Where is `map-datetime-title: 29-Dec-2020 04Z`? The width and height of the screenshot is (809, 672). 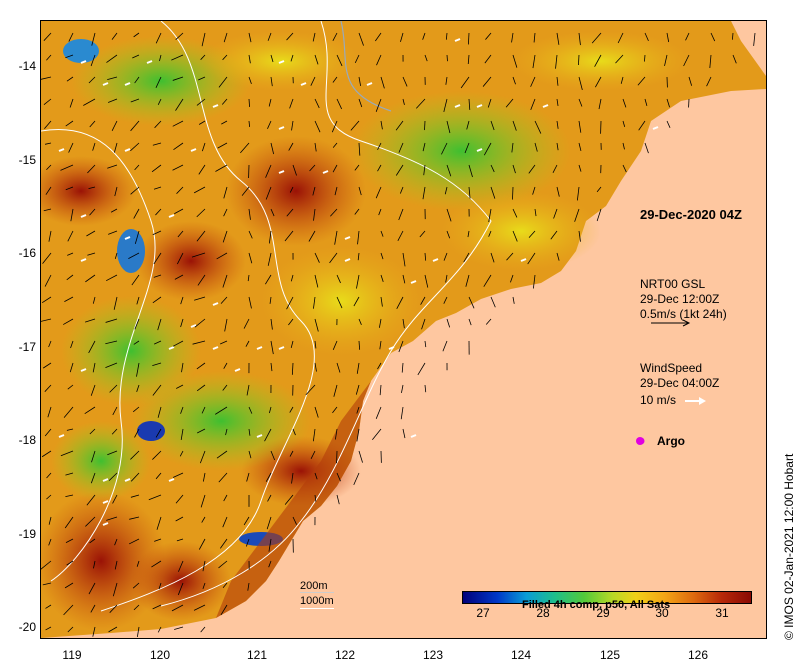 map-datetime-title: 29-Dec-2020 04Z is located at coordinates (691, 214).